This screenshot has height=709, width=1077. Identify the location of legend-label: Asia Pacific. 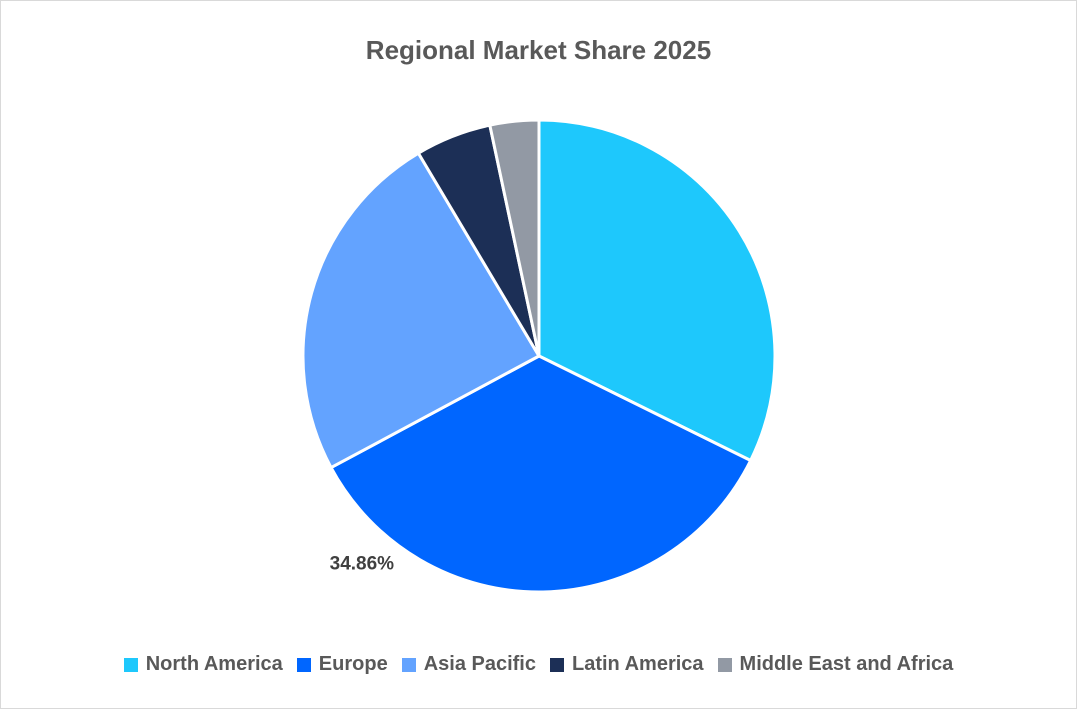
(479, 664).